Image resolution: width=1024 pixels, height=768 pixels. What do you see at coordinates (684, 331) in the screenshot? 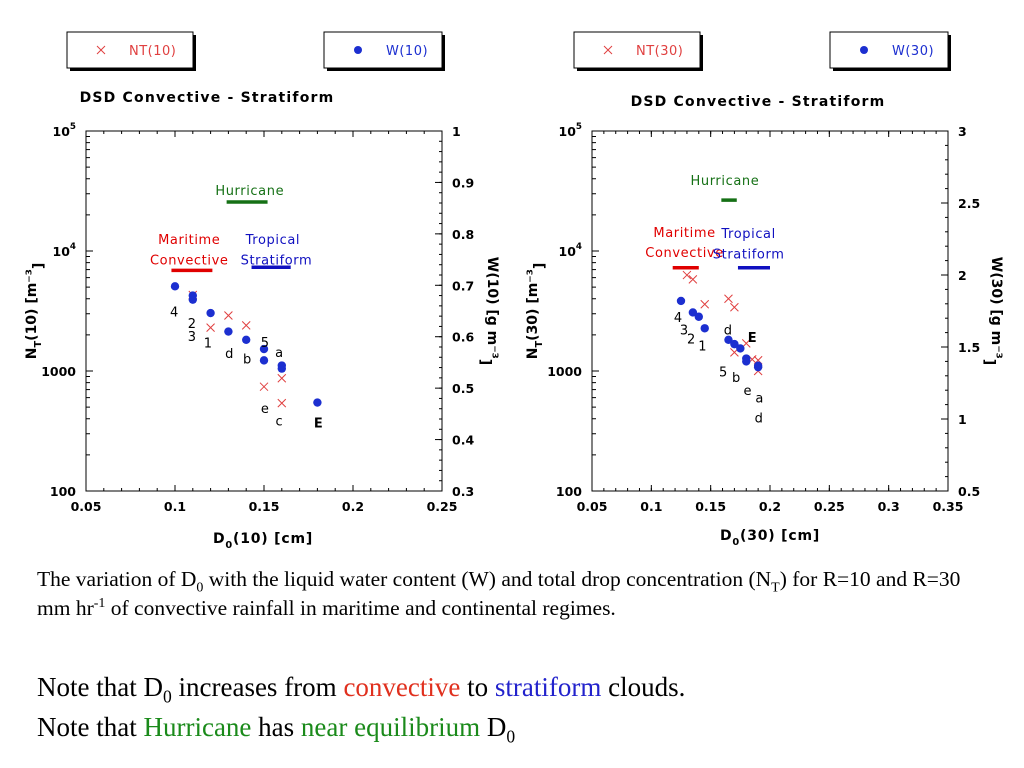
I see `point-label: 3` at bounding box center [684, 331].